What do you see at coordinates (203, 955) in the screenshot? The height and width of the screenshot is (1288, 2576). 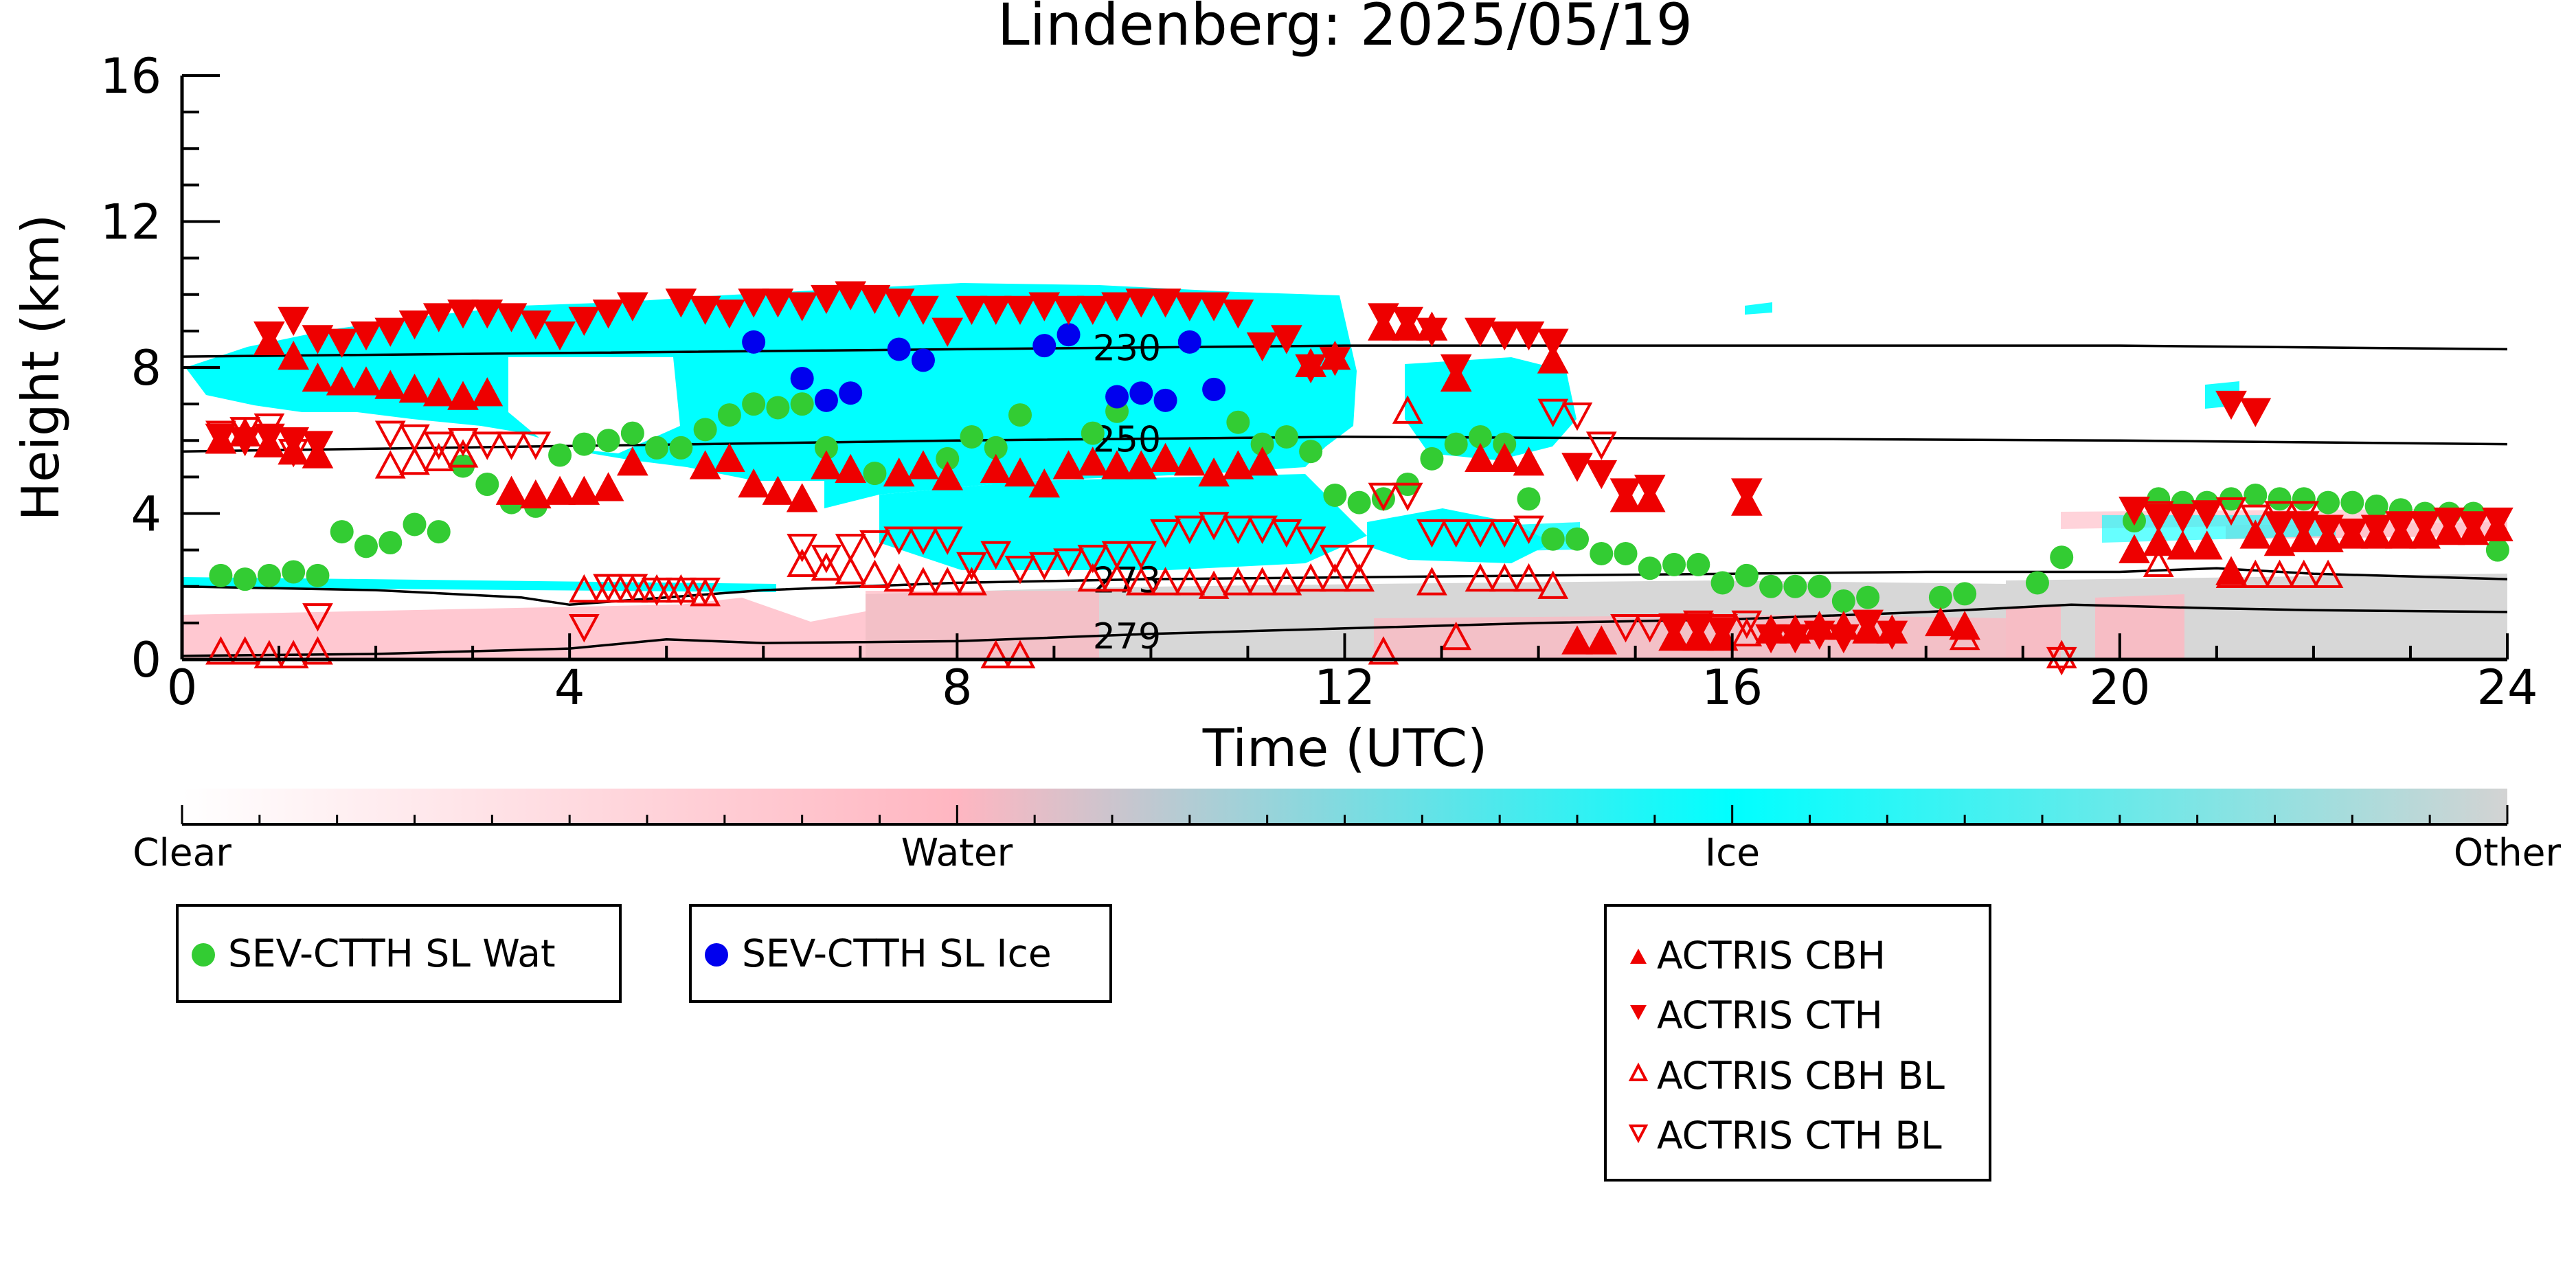 I see `legend-marker-wat` at bounding box center [203, 955].